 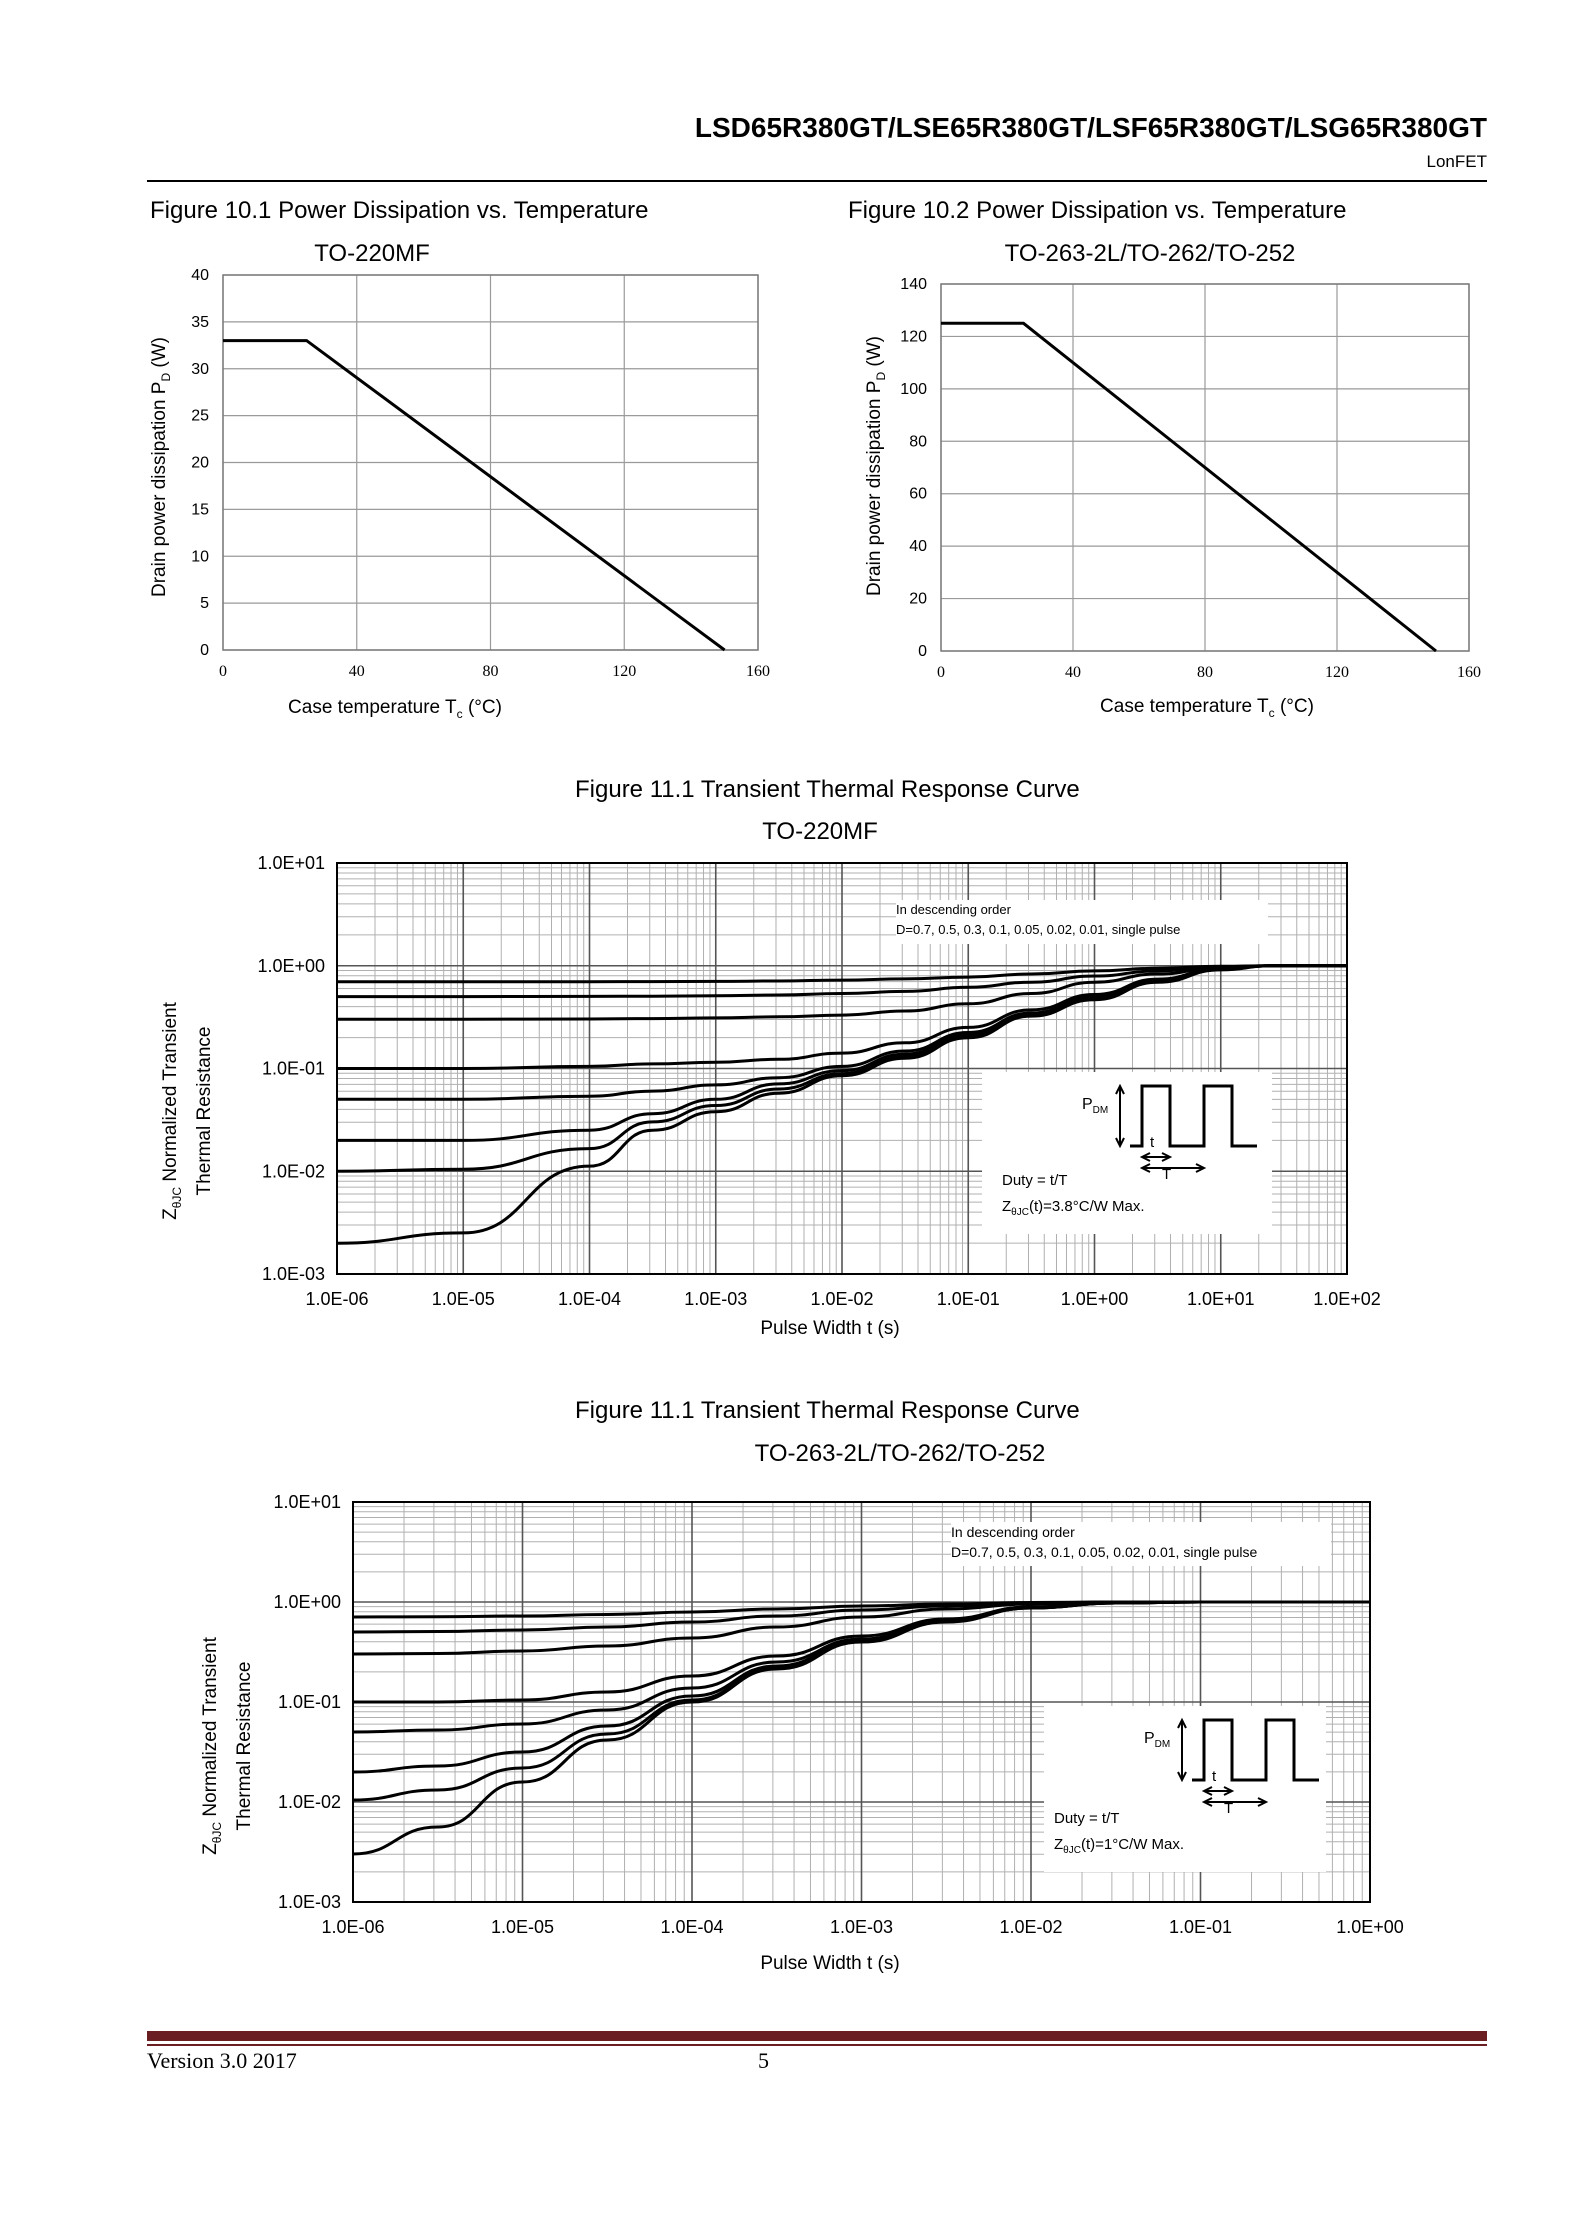 I want to click on fig11_1b-series-line, so click(x=861, y=1728).